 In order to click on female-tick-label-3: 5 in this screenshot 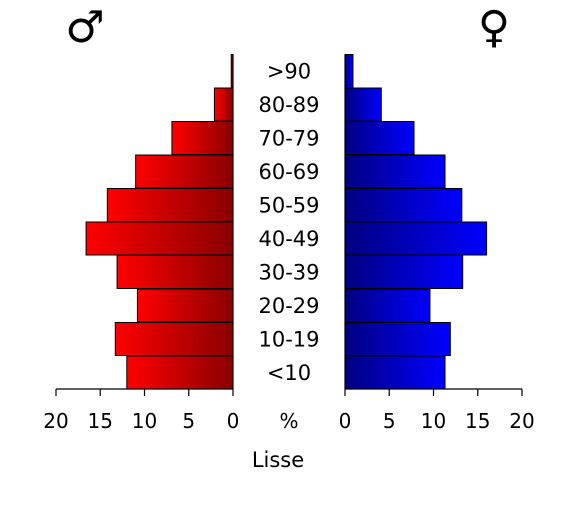, I will do `click(389, 421)`.